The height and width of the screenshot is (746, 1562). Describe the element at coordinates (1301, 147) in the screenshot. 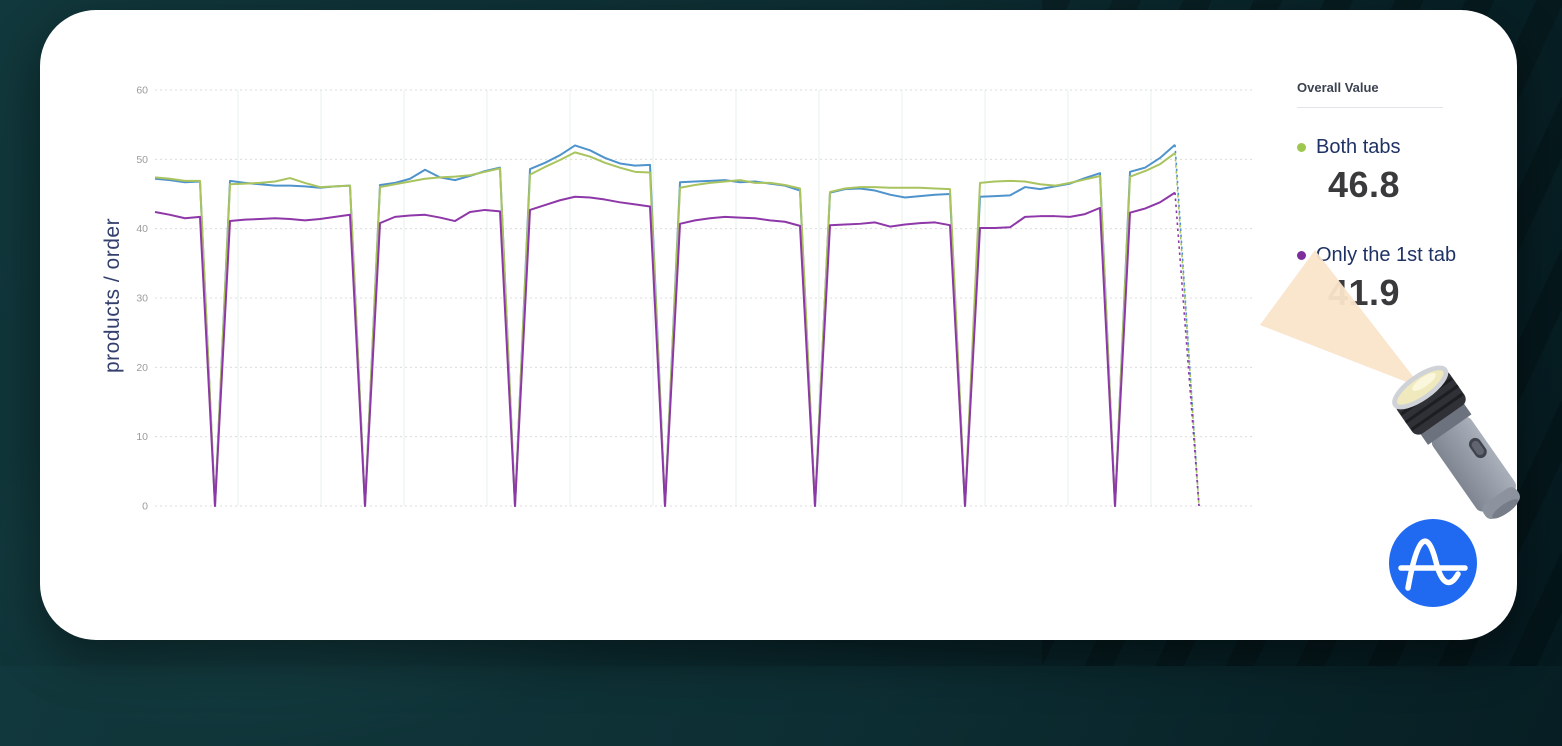

I see `green-dot-icon` at that location.